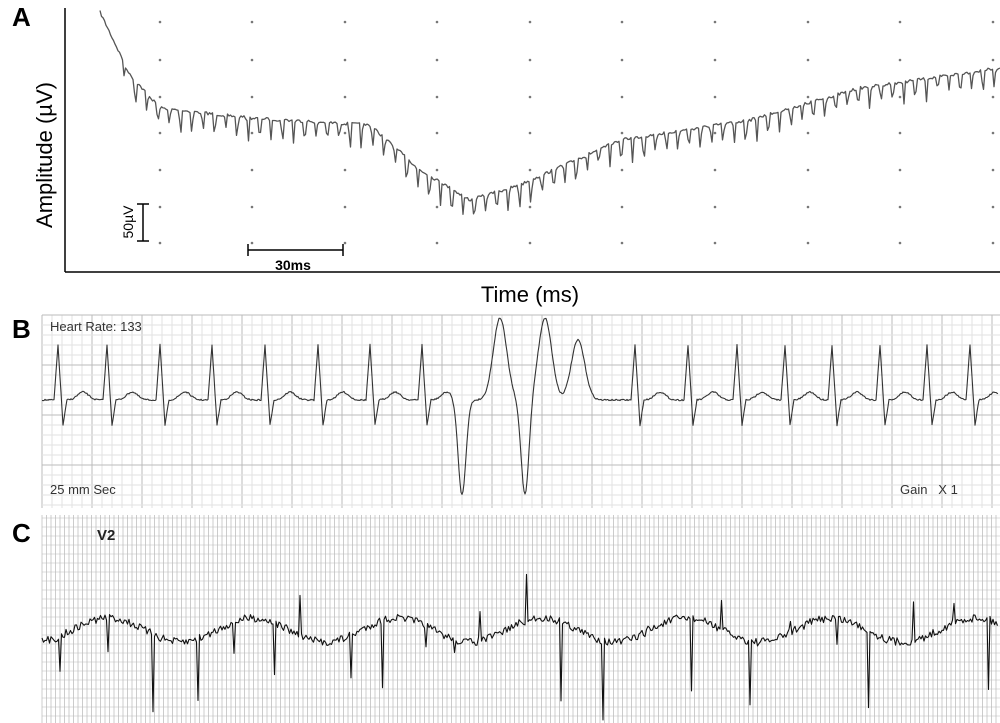 Image resolution: width=1000 pixels, height=723 pixels. I want to click on panel-label: A, so click(21, 17).